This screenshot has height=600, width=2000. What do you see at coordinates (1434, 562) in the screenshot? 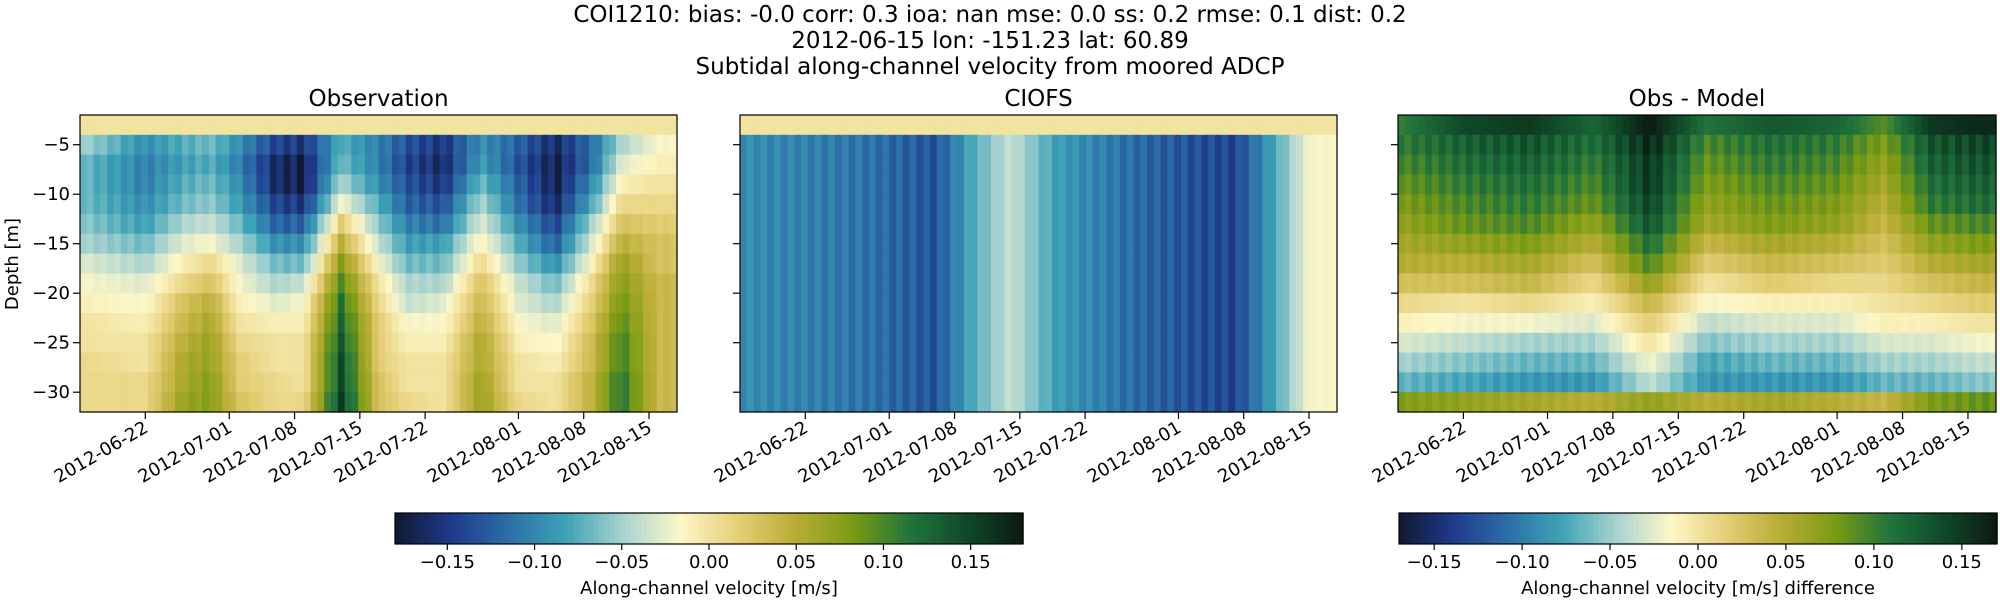
I see `colorbar-tick-label: −0.15` at bounding box center [1434, 562].